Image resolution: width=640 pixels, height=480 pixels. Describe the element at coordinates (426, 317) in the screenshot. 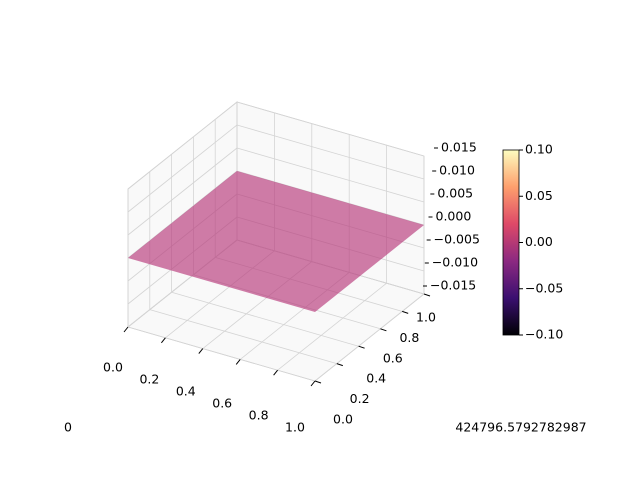

I see `y-tick-label: 1.0` at that location.